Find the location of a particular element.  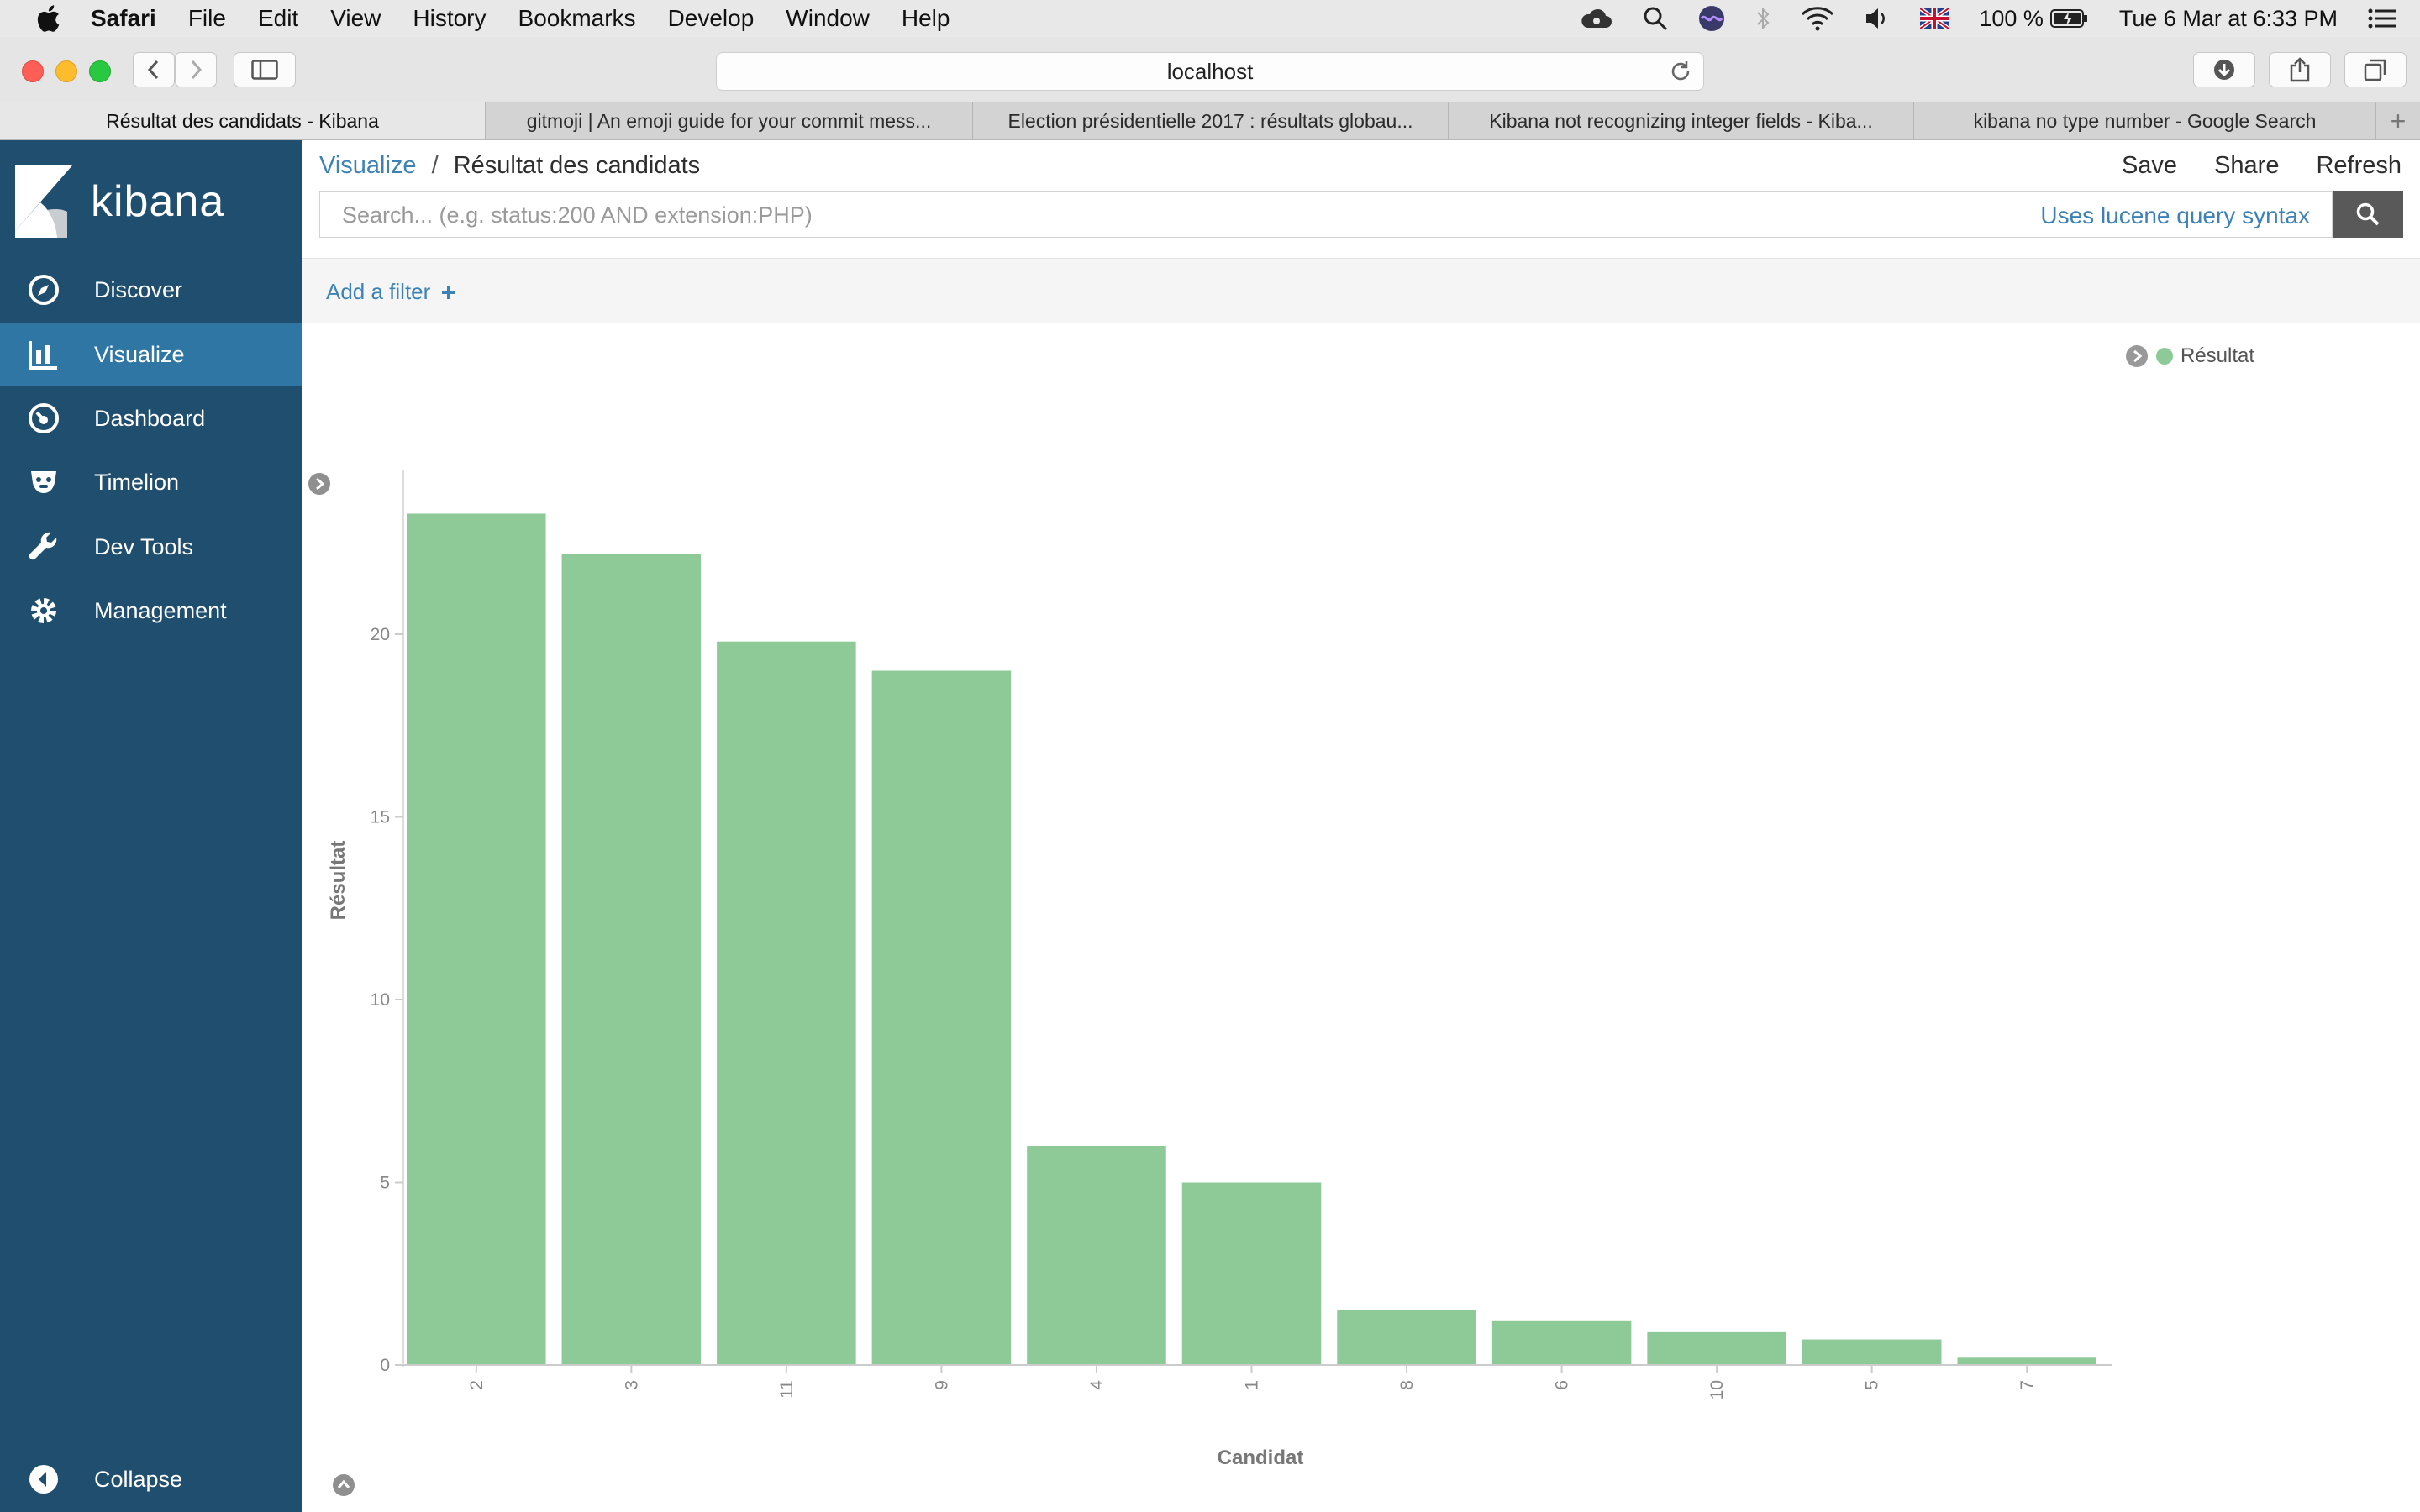

siri-icon is located at coordinates (1711, 18).